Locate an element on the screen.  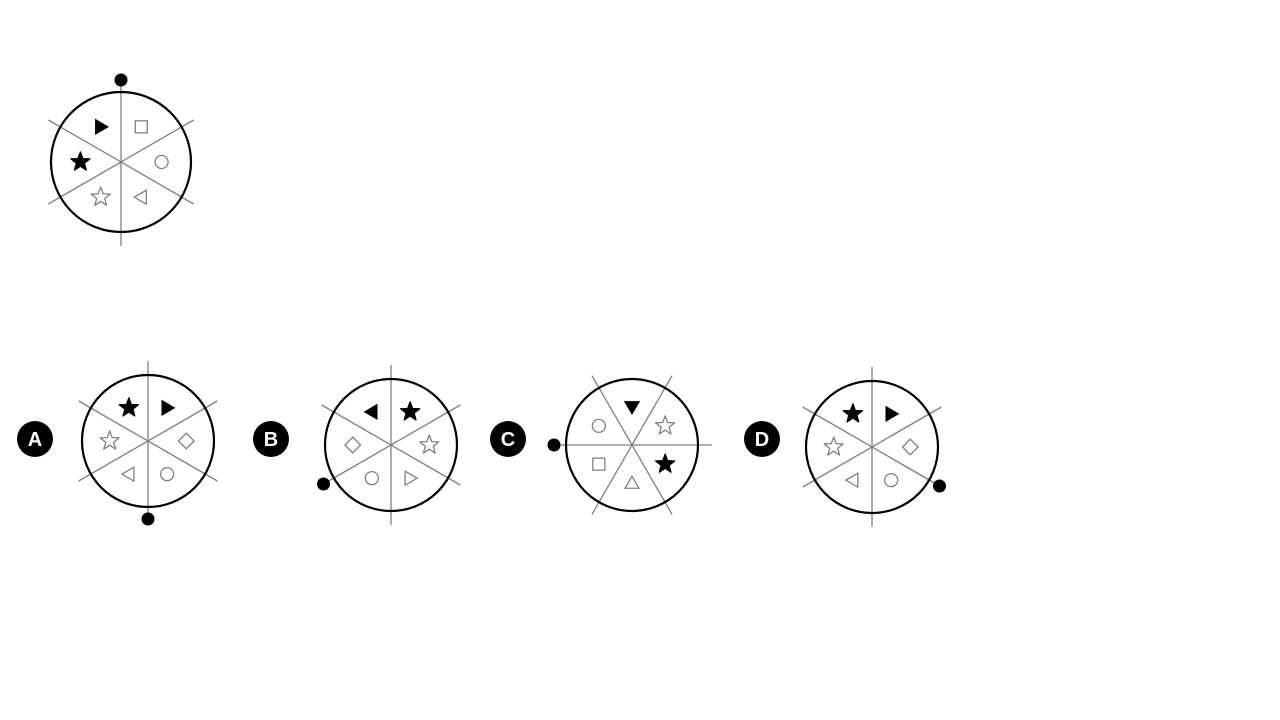
option-a-badge: A is located at coordinates (35, 439).